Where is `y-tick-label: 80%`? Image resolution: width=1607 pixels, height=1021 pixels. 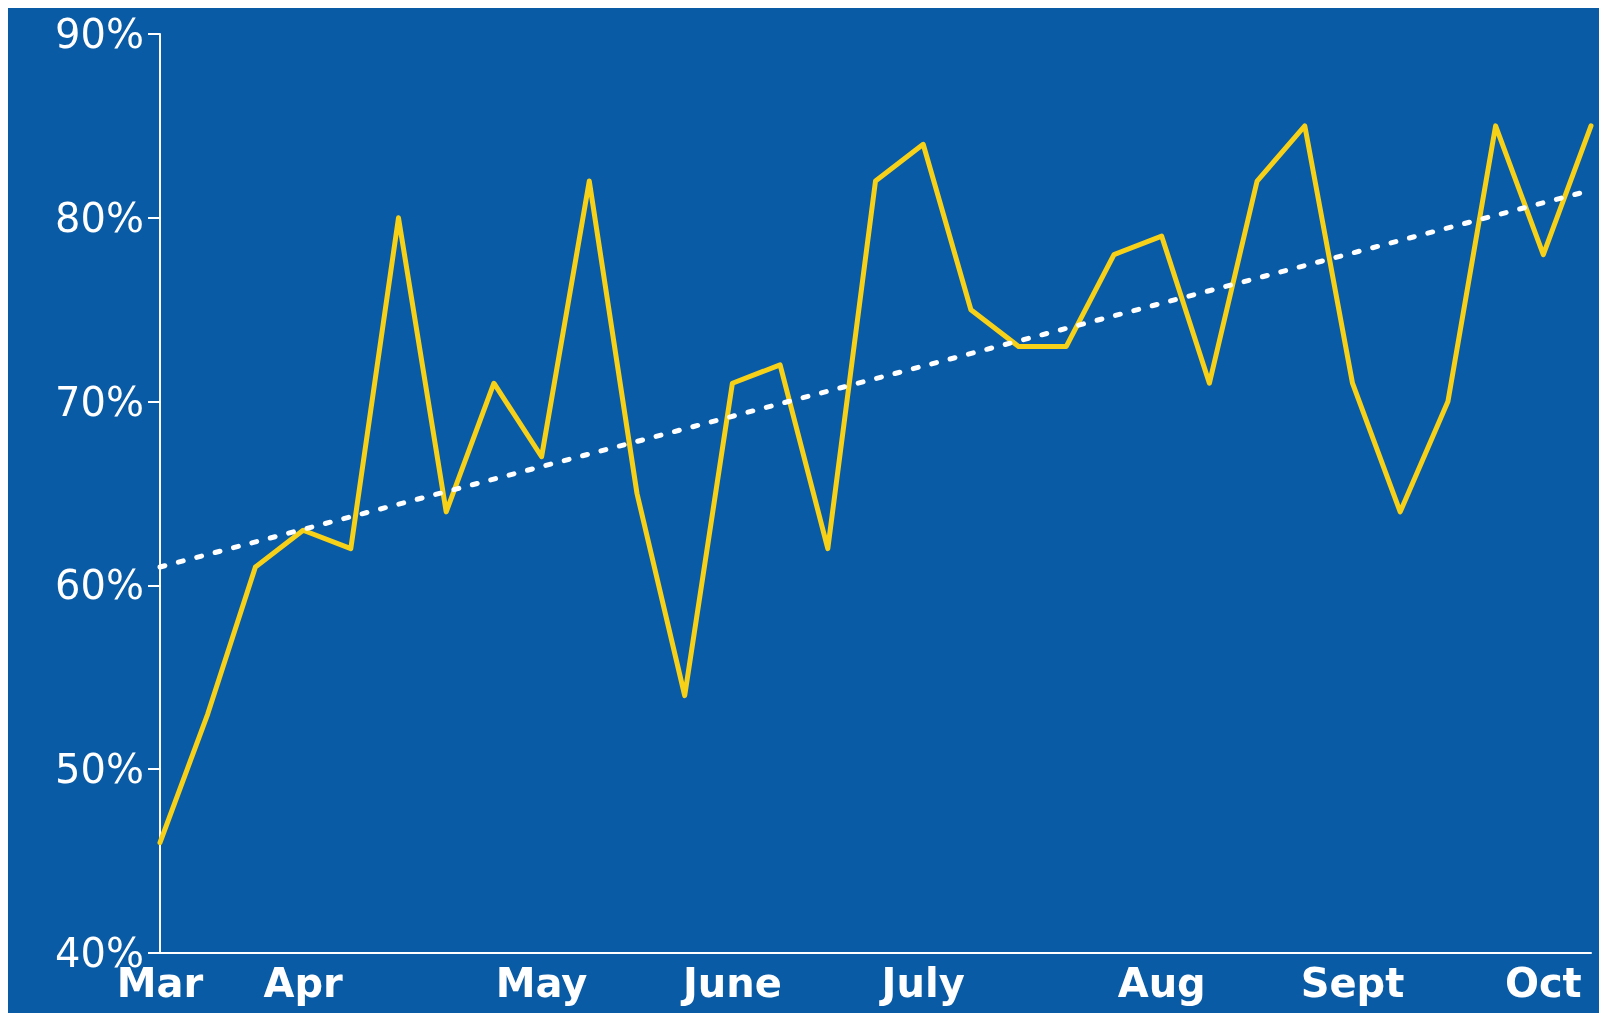
y-tick-label: 80% is located at coordinates (99, 217).